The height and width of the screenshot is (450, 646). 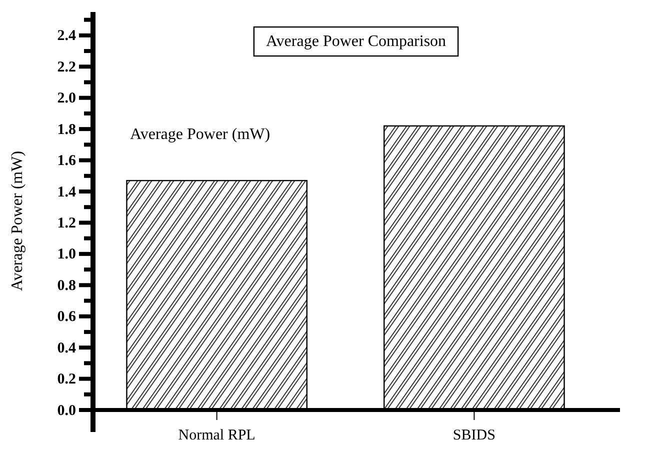 I want to click on x-tick-label: Normal RPL, so click(x=217, y=436).